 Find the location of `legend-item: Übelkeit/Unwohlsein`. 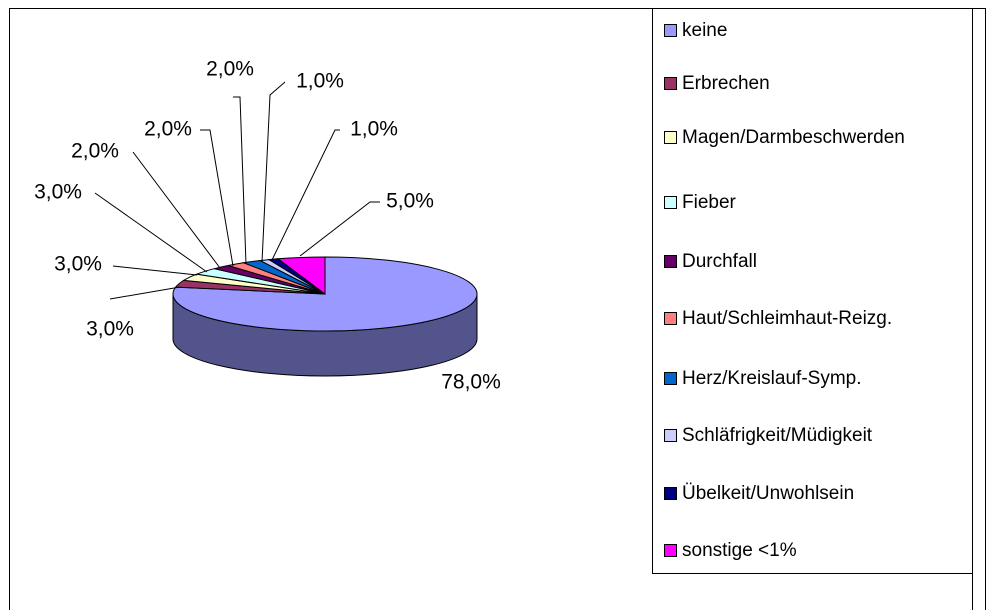

legend-item: Übelkeit/Unwohlsein is located at coordinates (814, 494).